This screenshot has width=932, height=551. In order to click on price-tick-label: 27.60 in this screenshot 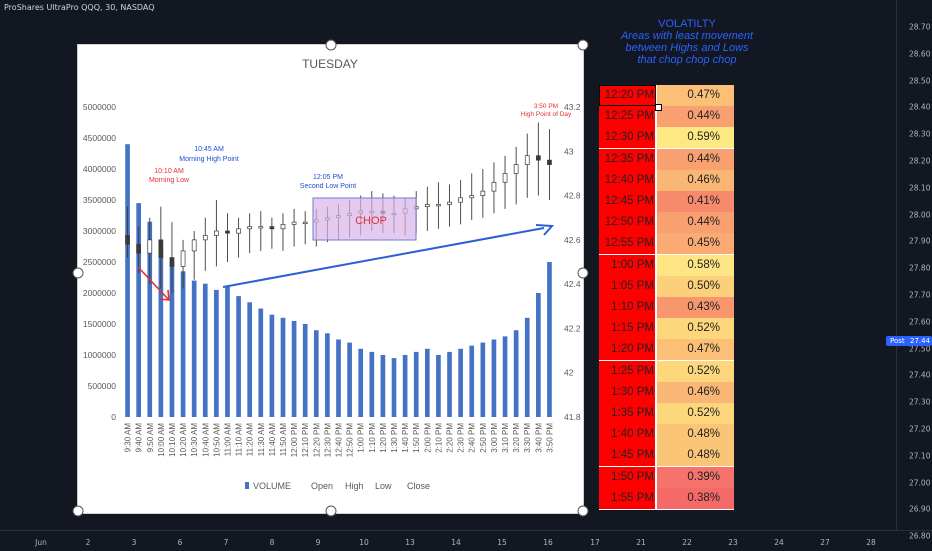, I will do `click(920, 322)`.